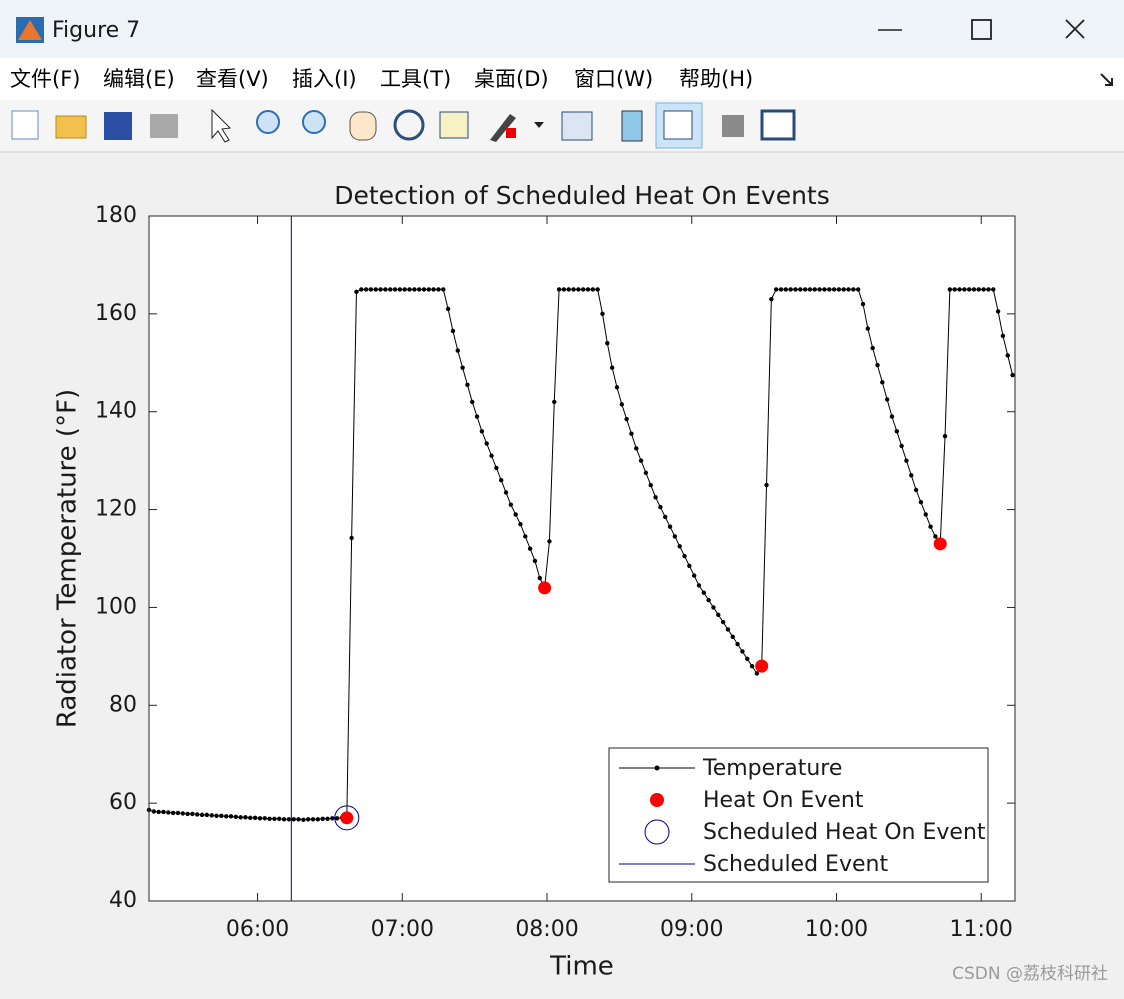 The image size is (1124, 999). Describe the element at coordinates (981, 929) in the screenshot. I see `x-tick-label: 11:00` at that location.